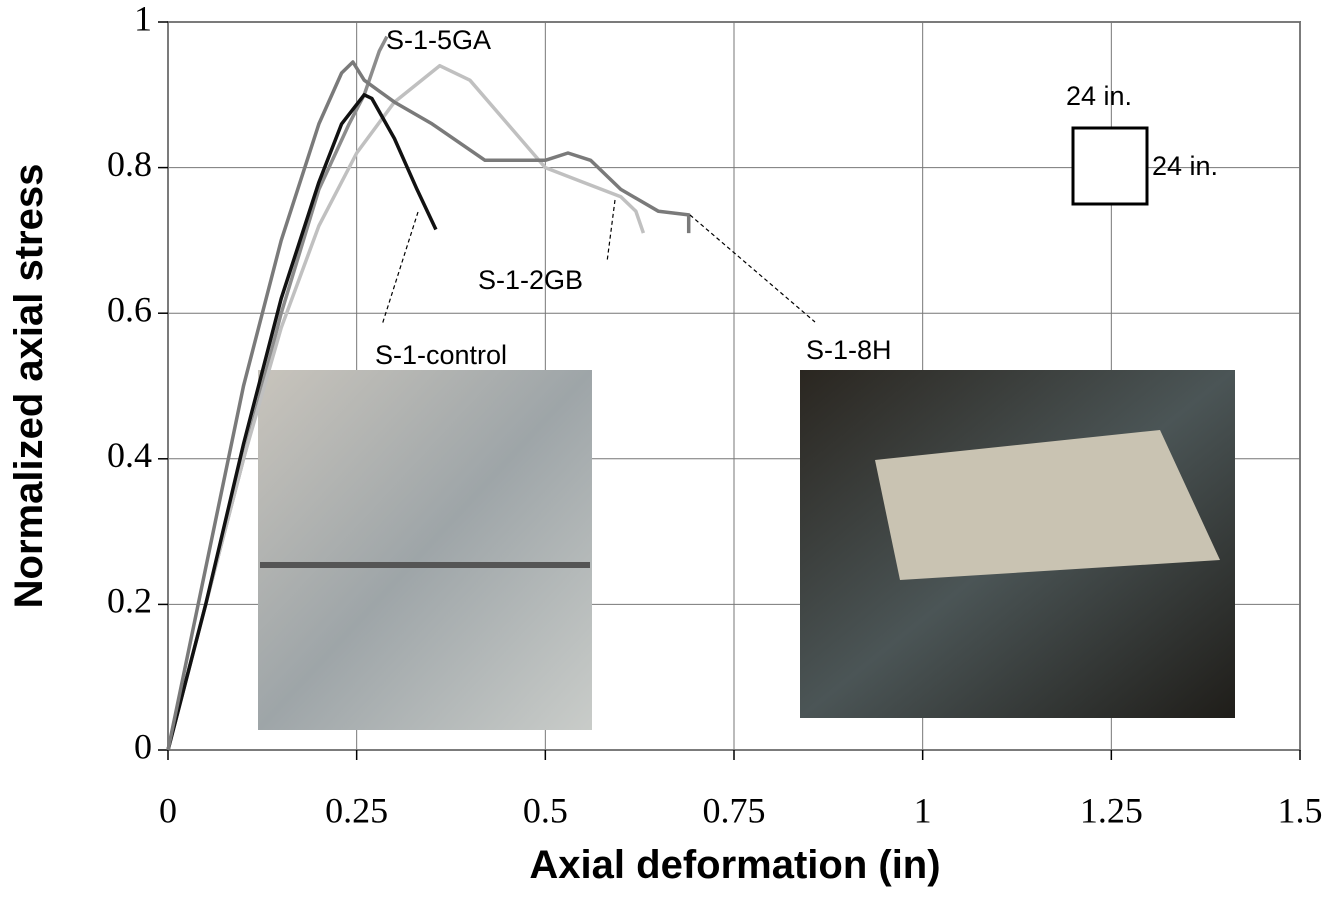 The width and height of the screenshot is (1334, 900). Describe the element at coordinates (29, 386) in the screenshot. I see `y-axis-title: Normalized axial stress` at that location.